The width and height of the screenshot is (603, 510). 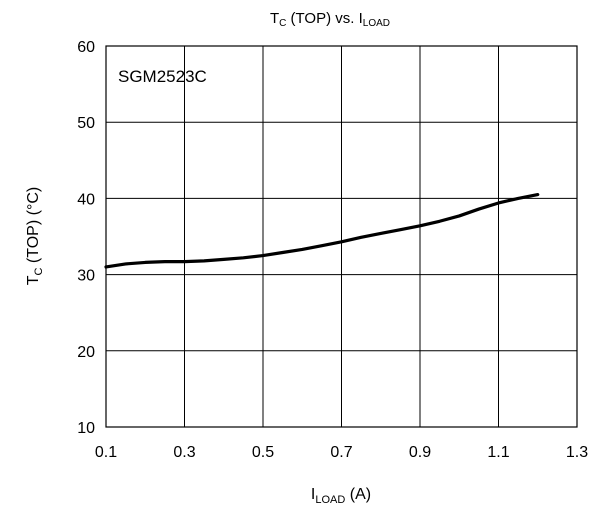 What do you see at coordinates (86, 47) in the screenshot?
I see `y-tick-label: 60` at bounding box center [86, 47].